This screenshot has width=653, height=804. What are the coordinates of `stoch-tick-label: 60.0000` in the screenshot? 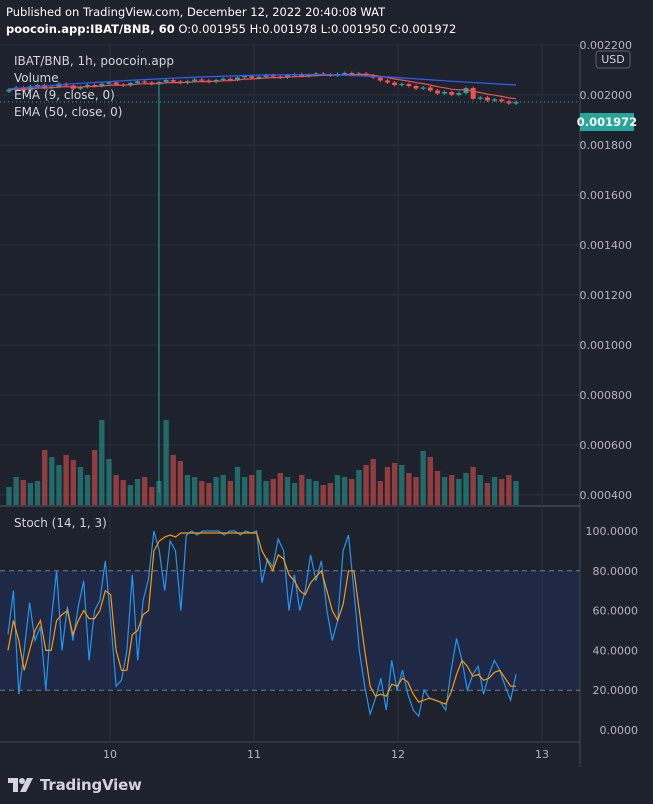 It's located at (616, 611).